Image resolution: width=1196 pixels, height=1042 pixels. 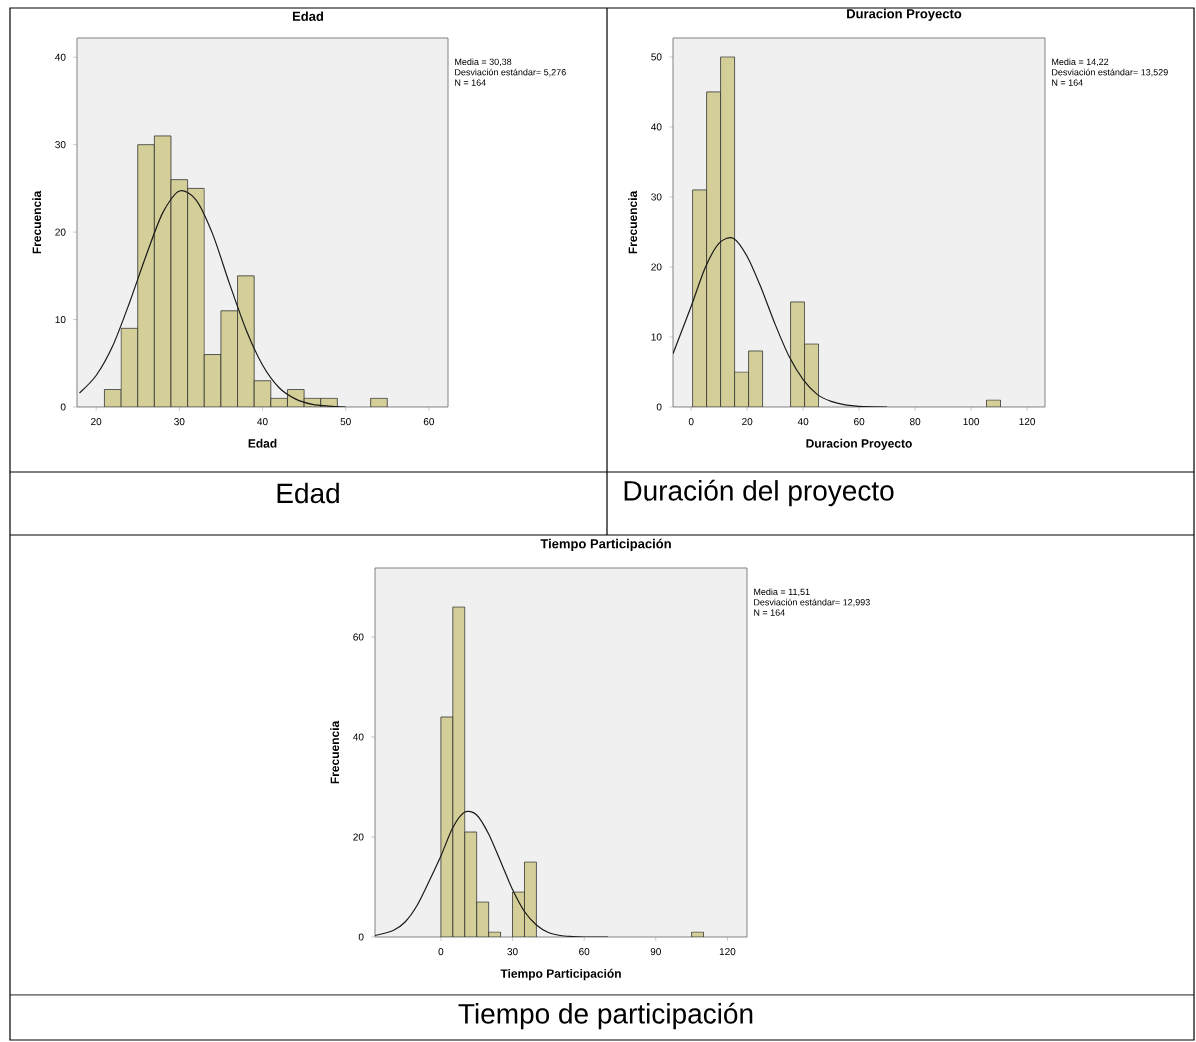 What do you see at coordinates (656, 57) in the screenshot?
I see `y-tick-label: 50` at bounding box center [656, 57].